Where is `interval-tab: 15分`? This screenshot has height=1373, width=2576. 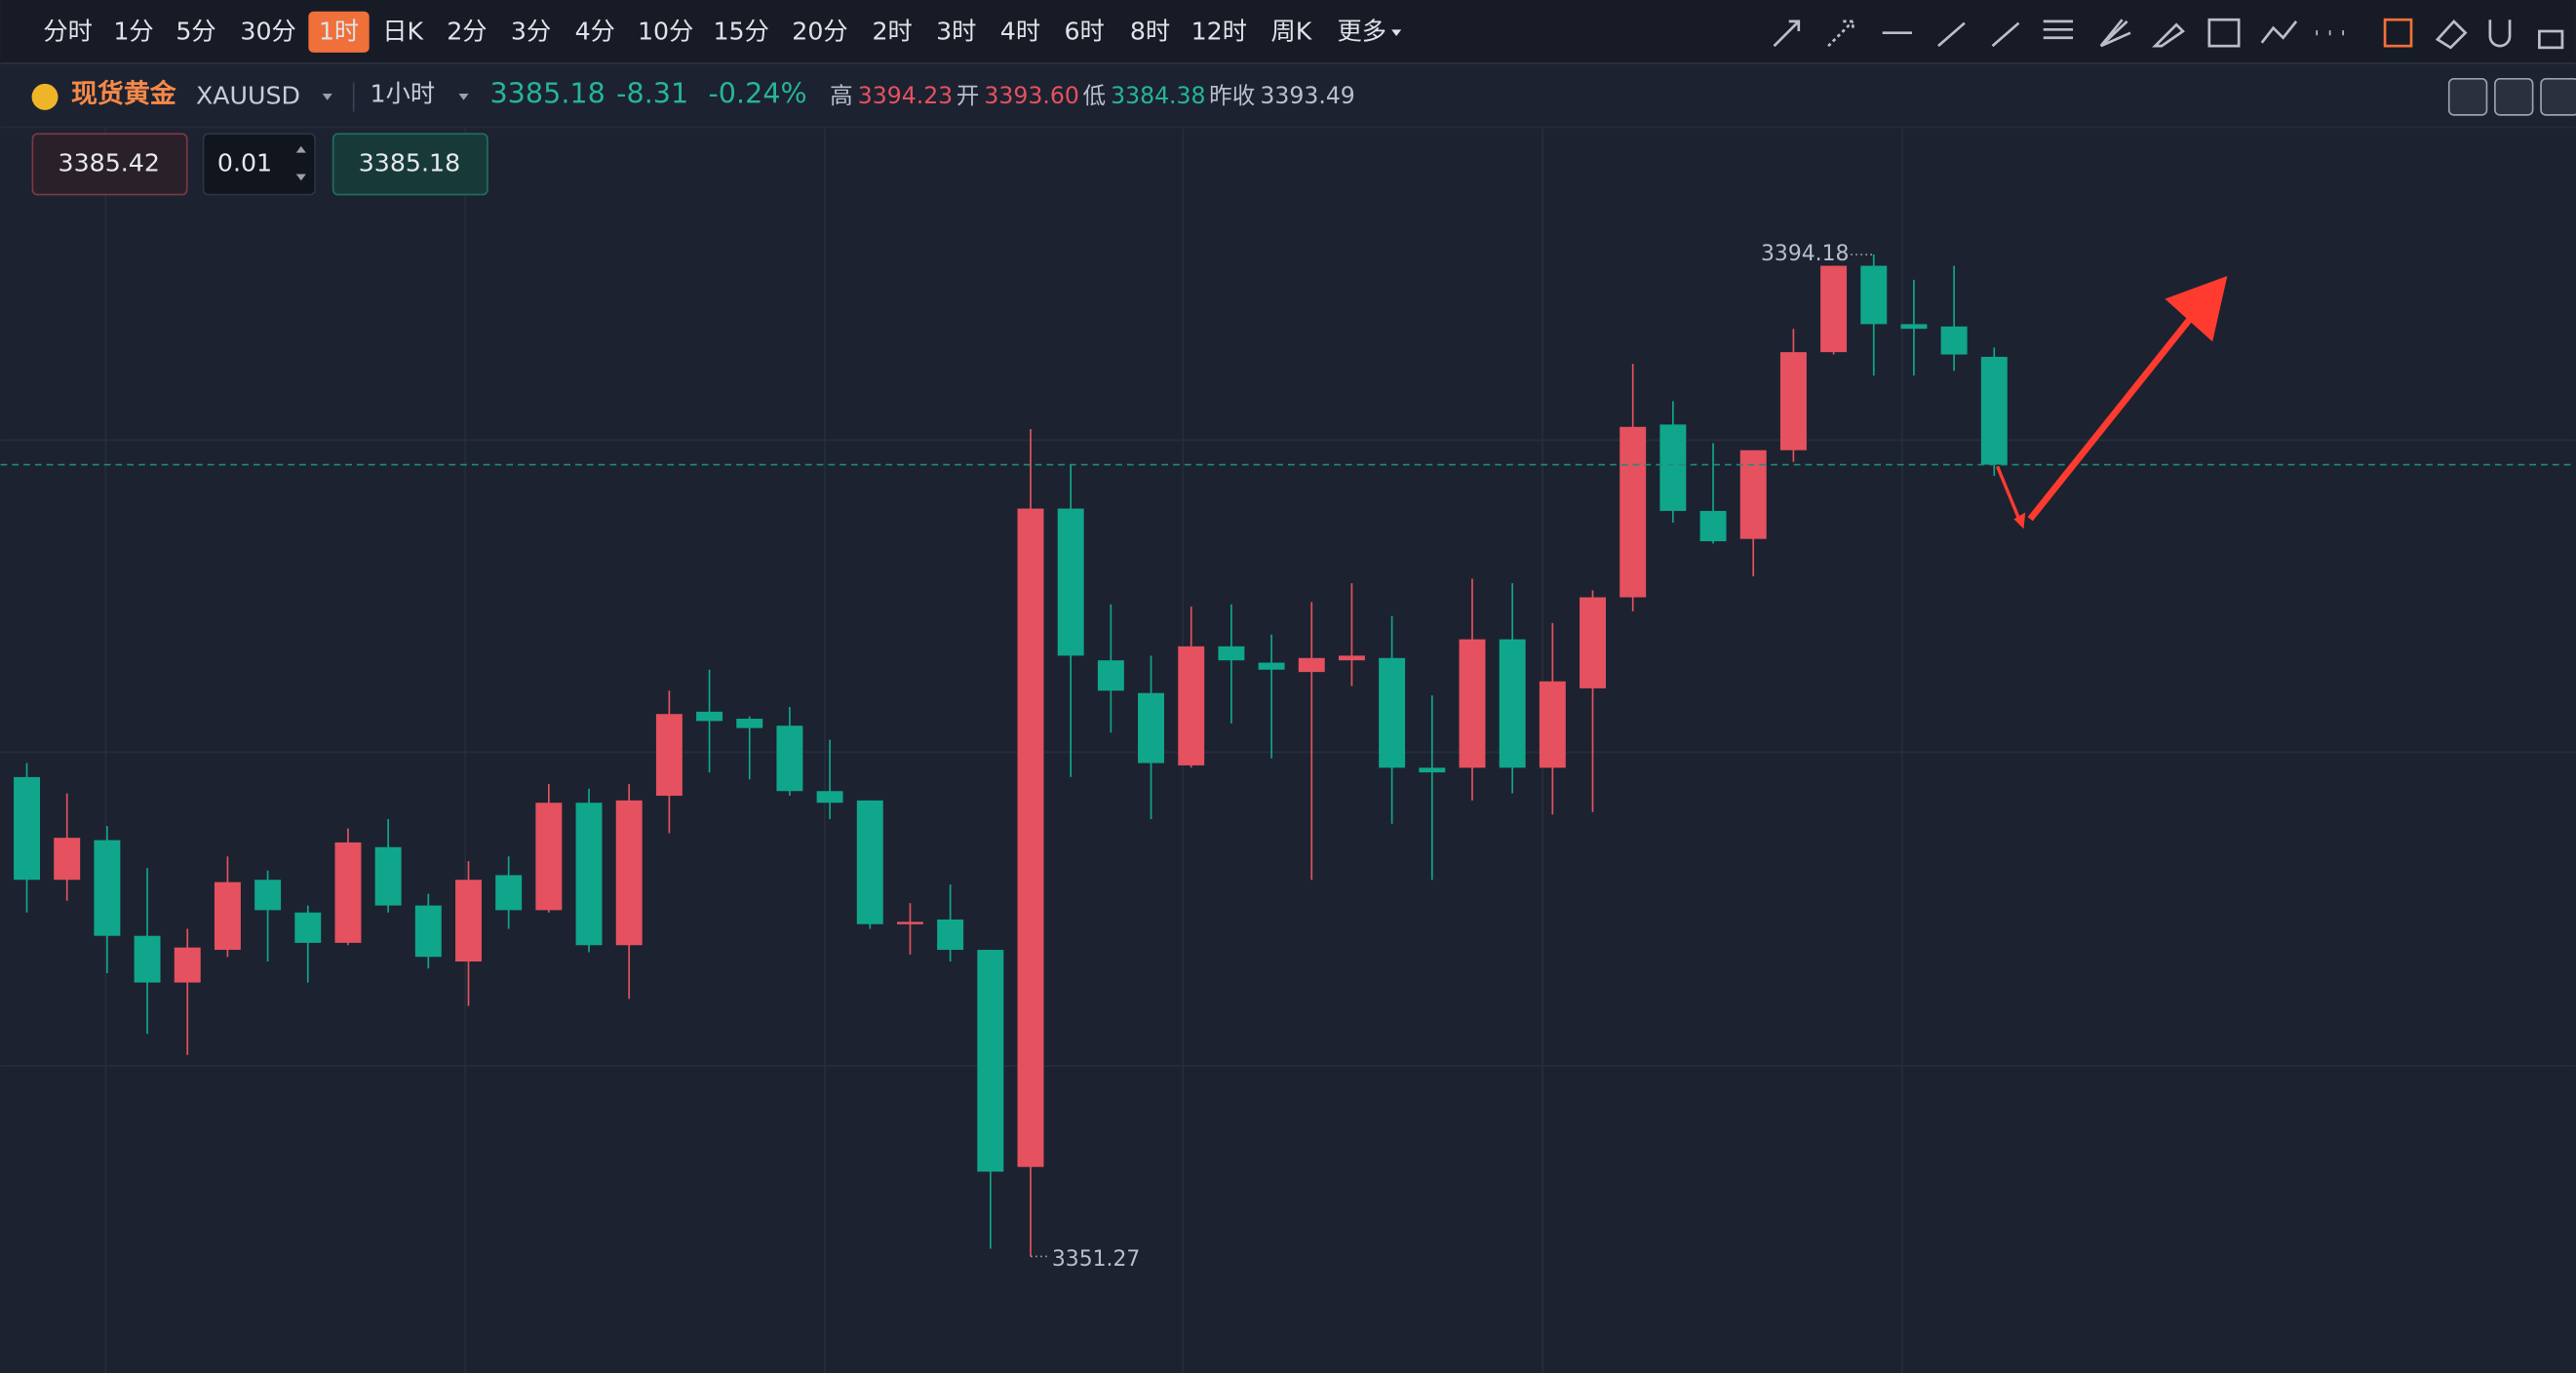 interval-tab: 15分 is located at coordinates (740, 32).